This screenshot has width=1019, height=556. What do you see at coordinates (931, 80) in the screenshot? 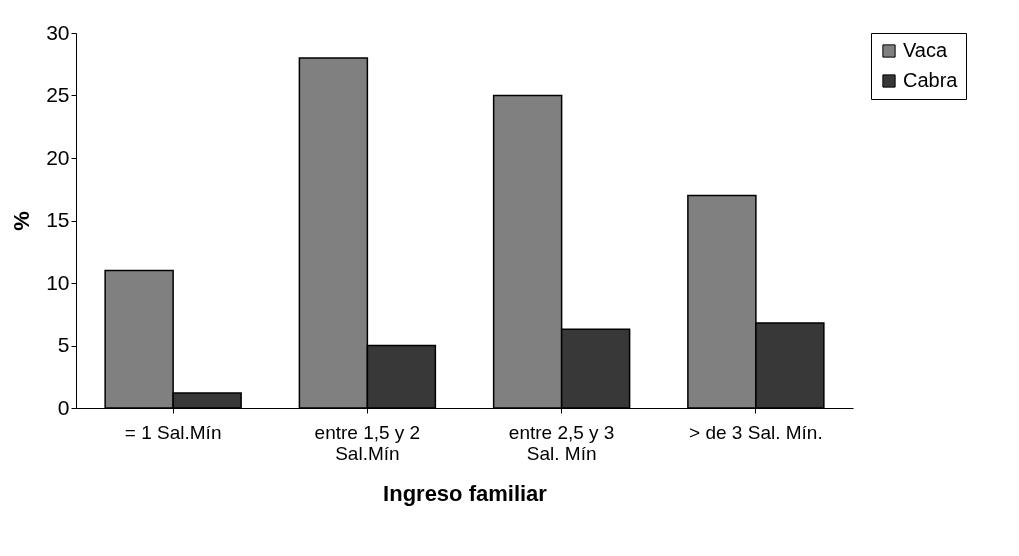
I see `legend-label: Cabra` at bounding box center [931, 80].